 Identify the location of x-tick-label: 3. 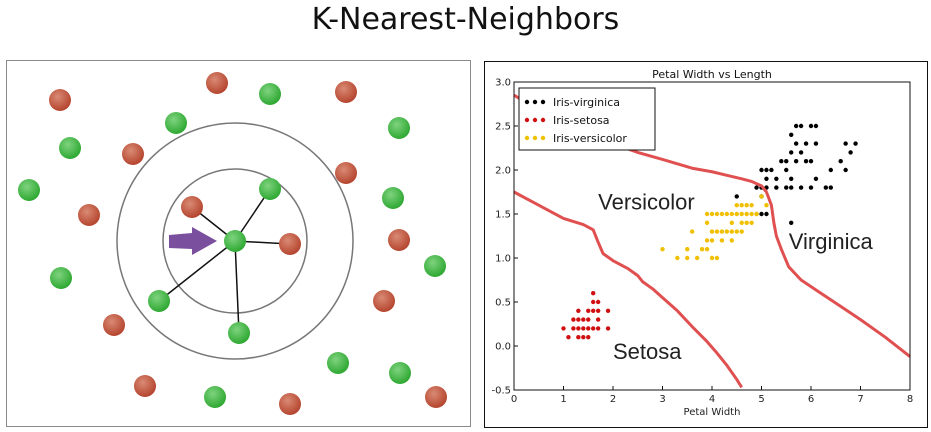
(662, 399).